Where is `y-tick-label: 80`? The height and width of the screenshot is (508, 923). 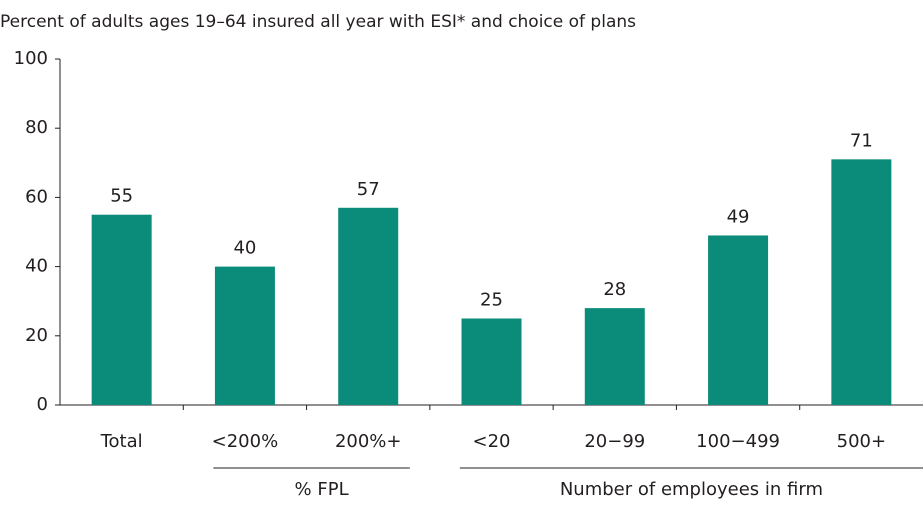
y-tick-label: 80 is located at coordinates (36, 127).